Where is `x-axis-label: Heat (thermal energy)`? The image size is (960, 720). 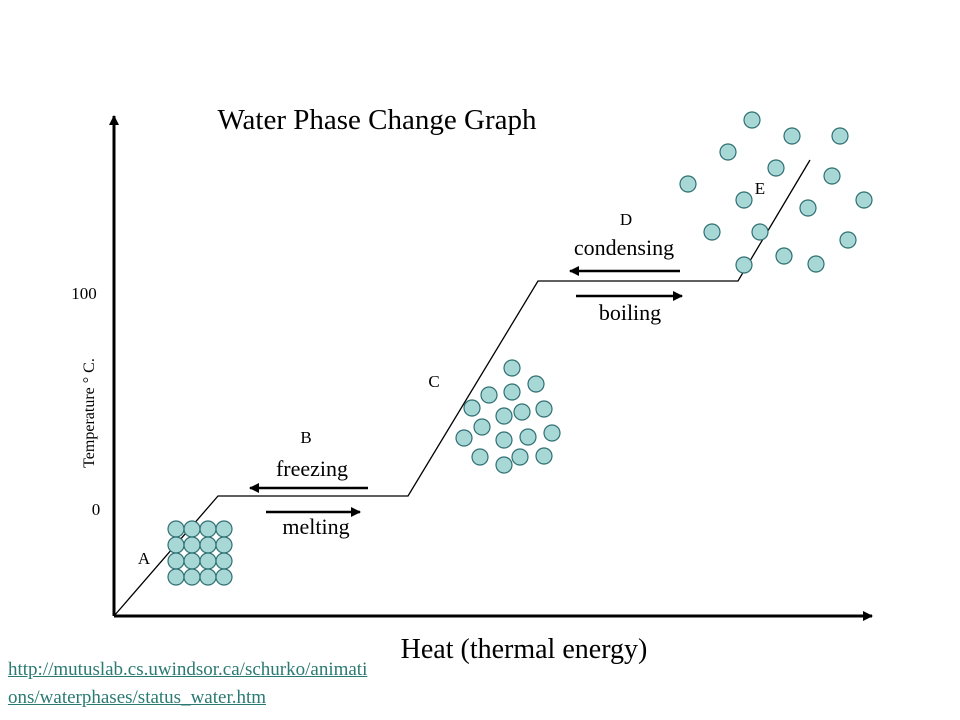
x-axis-label: Heat (thermal energy) is located at coordinates (524, 649).